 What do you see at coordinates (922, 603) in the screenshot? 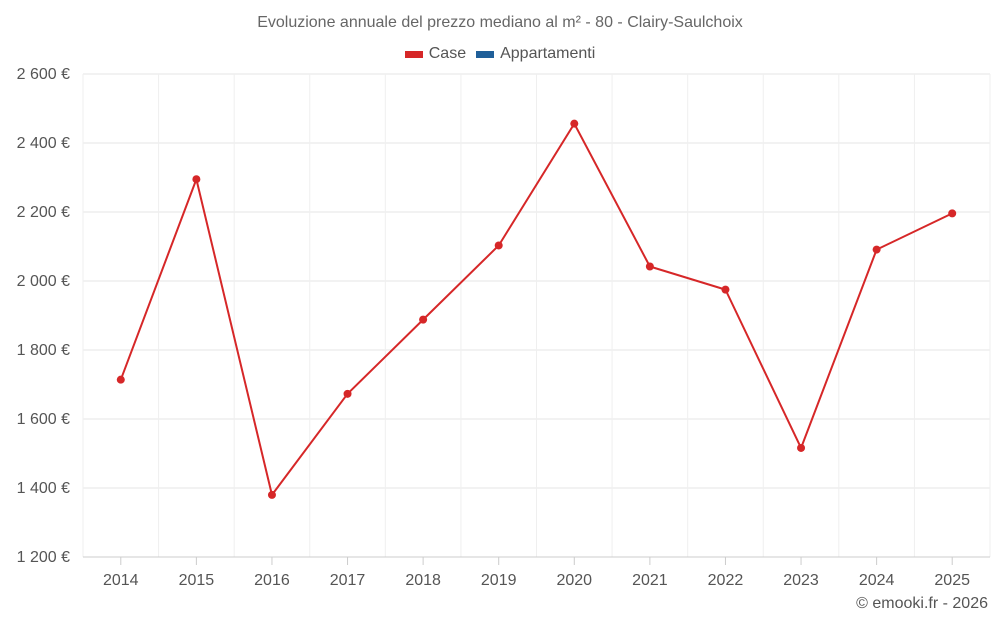
I see `copyright-text: © emooki.fr - 2026` at bounding box center [922, 603].